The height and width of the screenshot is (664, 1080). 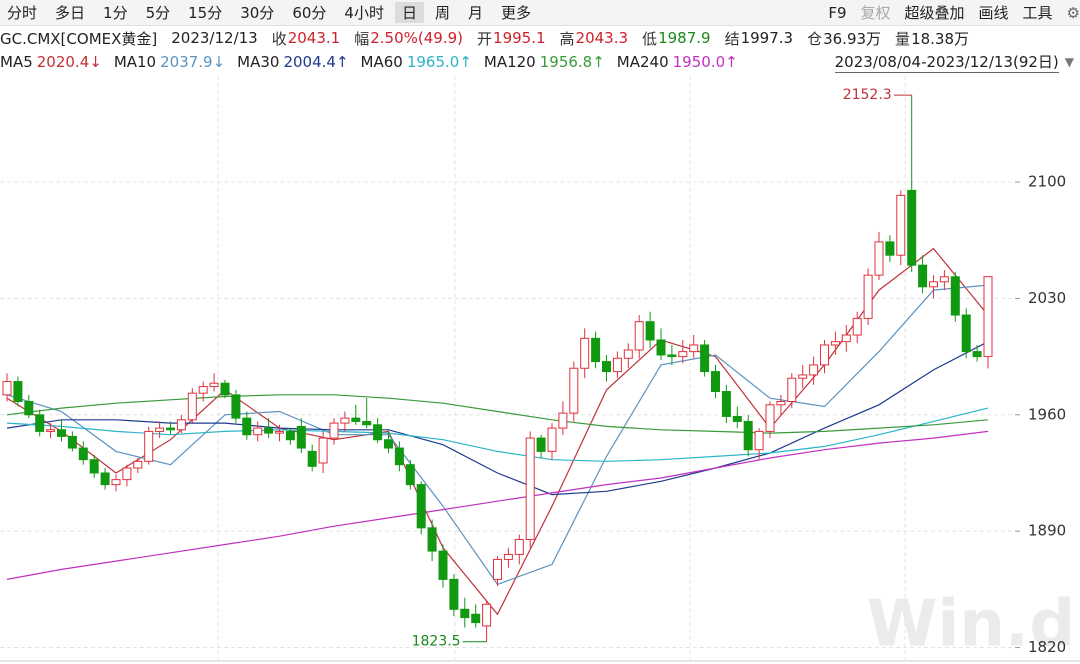 What do you see at coordinates (279, 38) in the screenshot?
I see `field-label: 收` at bounding box center [279, 38].